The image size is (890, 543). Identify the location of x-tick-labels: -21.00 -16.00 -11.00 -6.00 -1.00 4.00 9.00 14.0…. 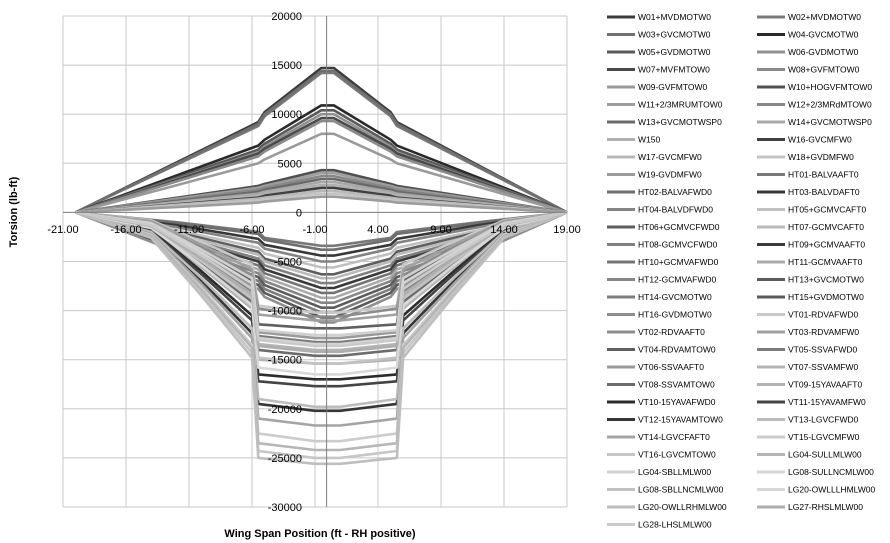
(313, 230).